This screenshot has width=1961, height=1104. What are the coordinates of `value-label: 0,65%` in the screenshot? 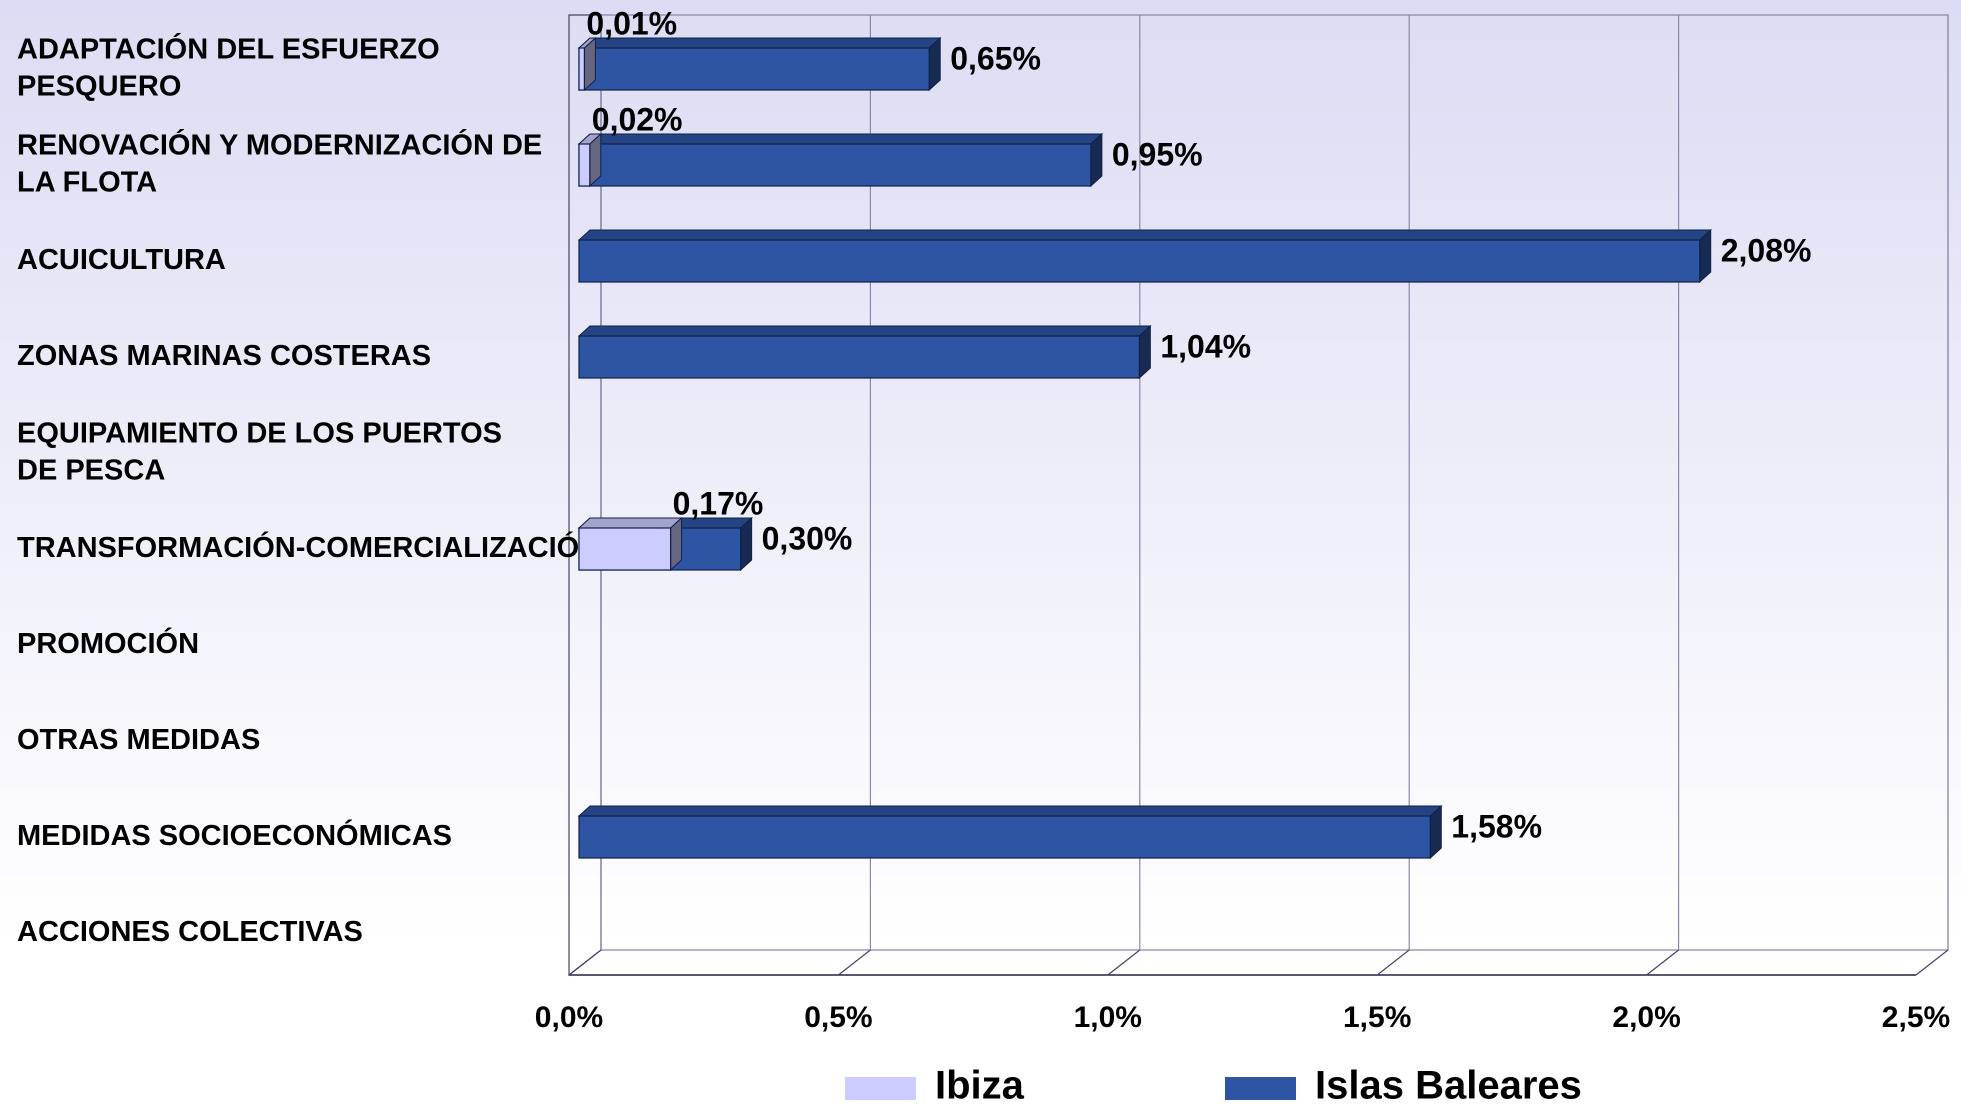 It's located at (995, 58).